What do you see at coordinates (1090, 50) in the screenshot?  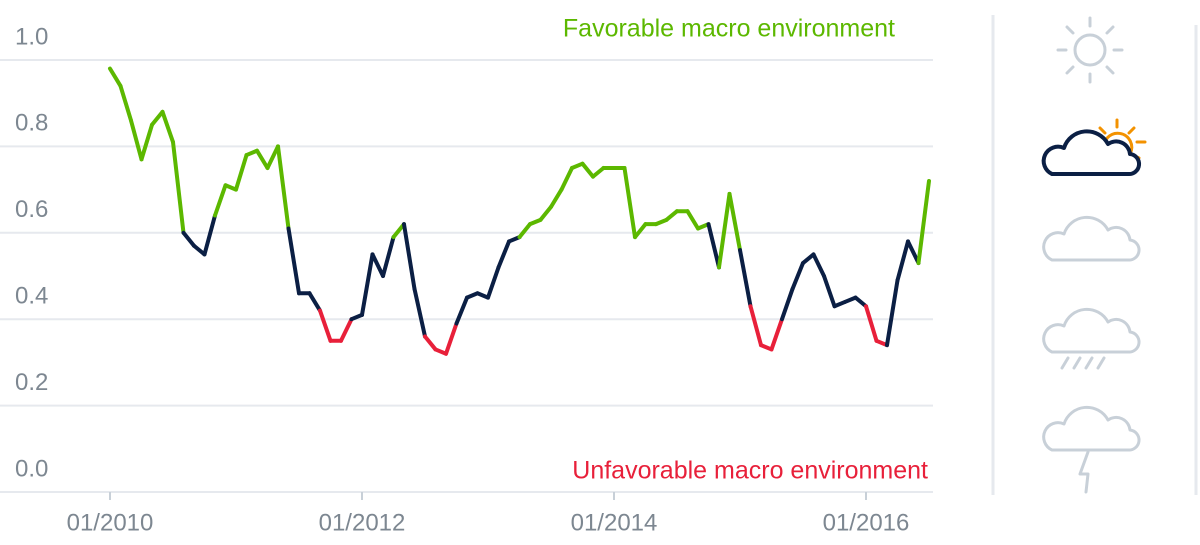 I see `sun-icon` at bounding box center [1090, 50].